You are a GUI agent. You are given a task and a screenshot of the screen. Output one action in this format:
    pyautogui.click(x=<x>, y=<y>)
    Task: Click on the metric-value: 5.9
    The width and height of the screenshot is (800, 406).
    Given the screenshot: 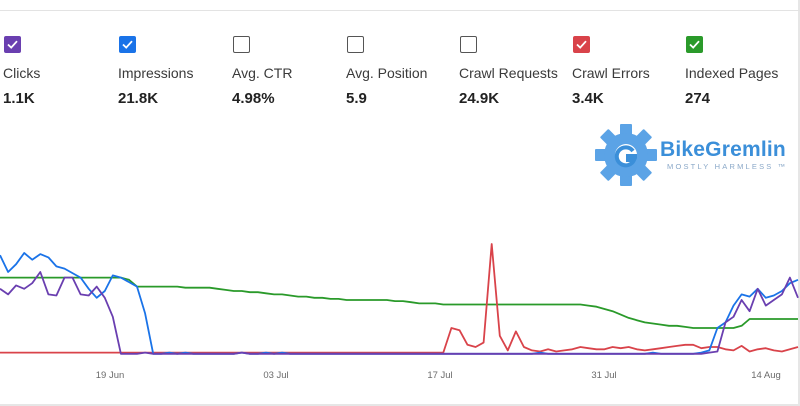 What is the action you would take?
    pyautogui.click(x=356, y=98)
    